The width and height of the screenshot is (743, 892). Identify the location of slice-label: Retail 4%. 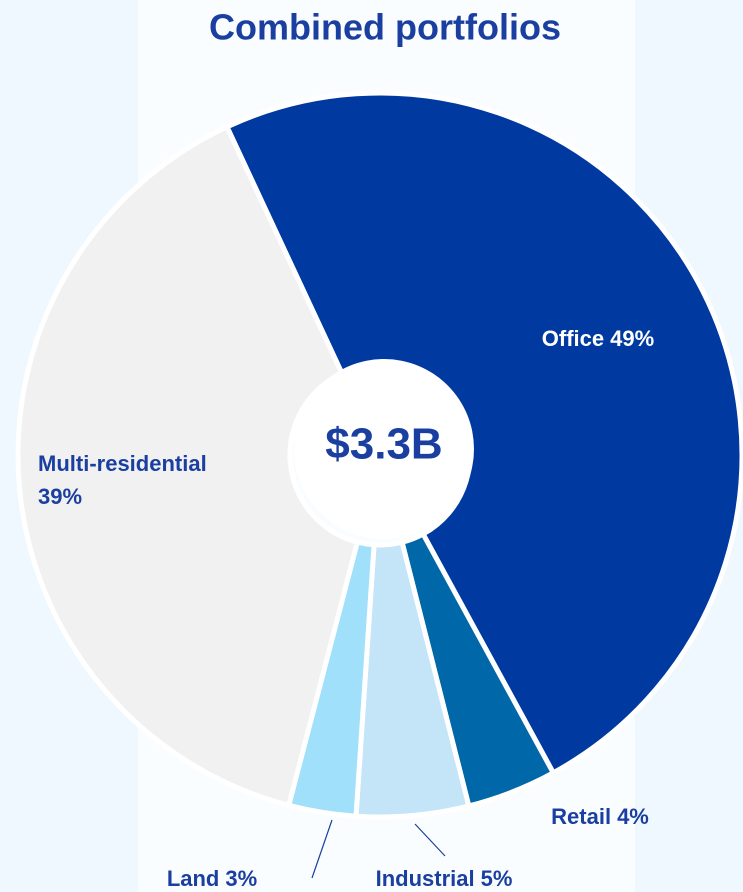
(600, 816).